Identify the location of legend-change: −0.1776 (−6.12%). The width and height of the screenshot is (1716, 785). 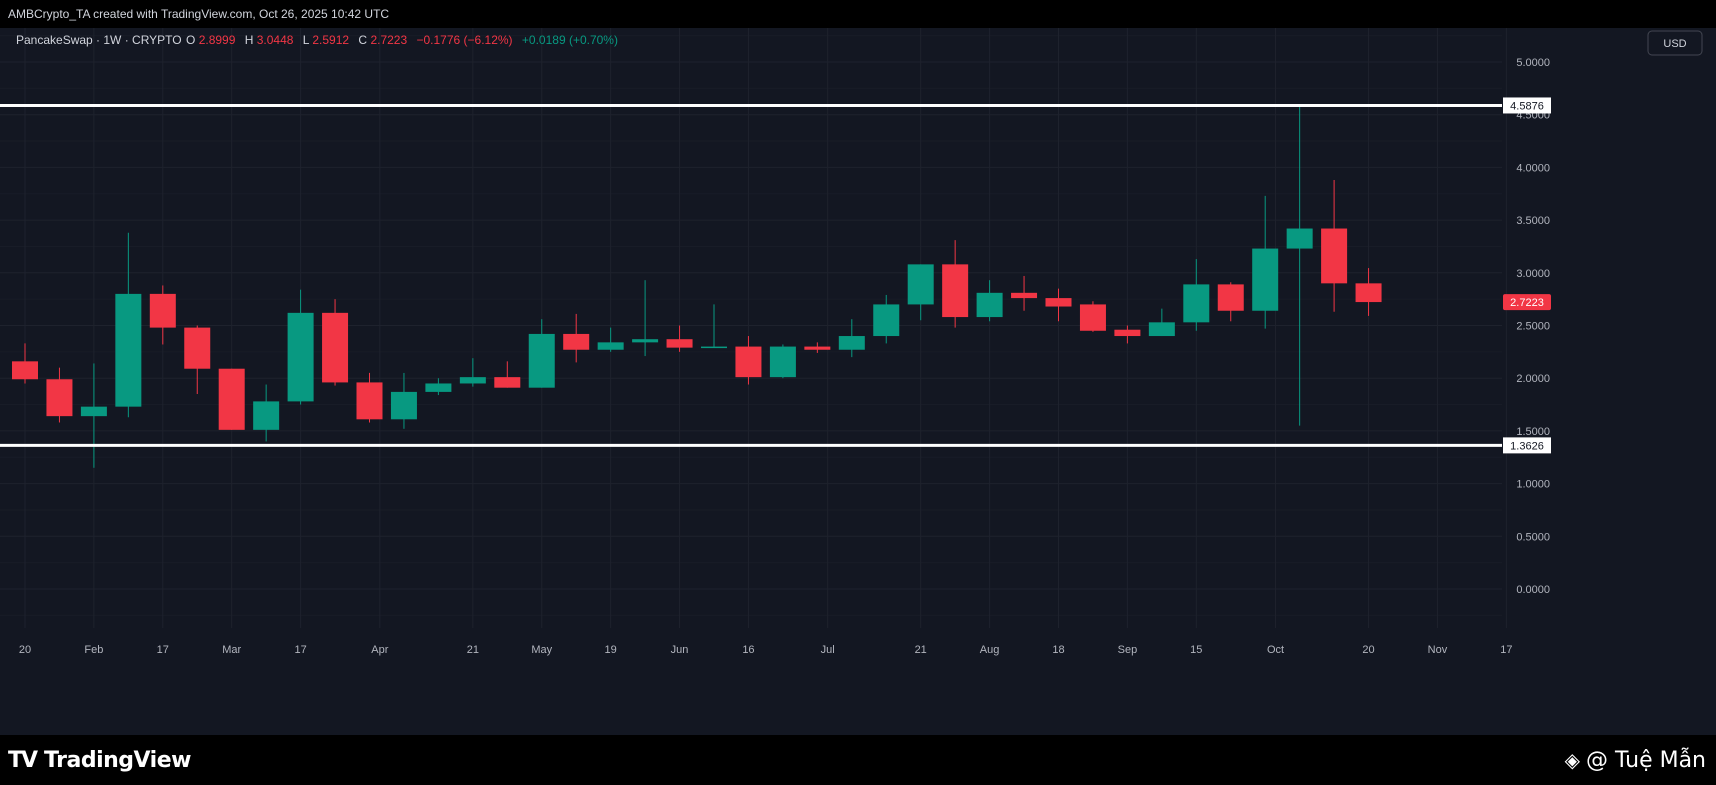
(464, 40).